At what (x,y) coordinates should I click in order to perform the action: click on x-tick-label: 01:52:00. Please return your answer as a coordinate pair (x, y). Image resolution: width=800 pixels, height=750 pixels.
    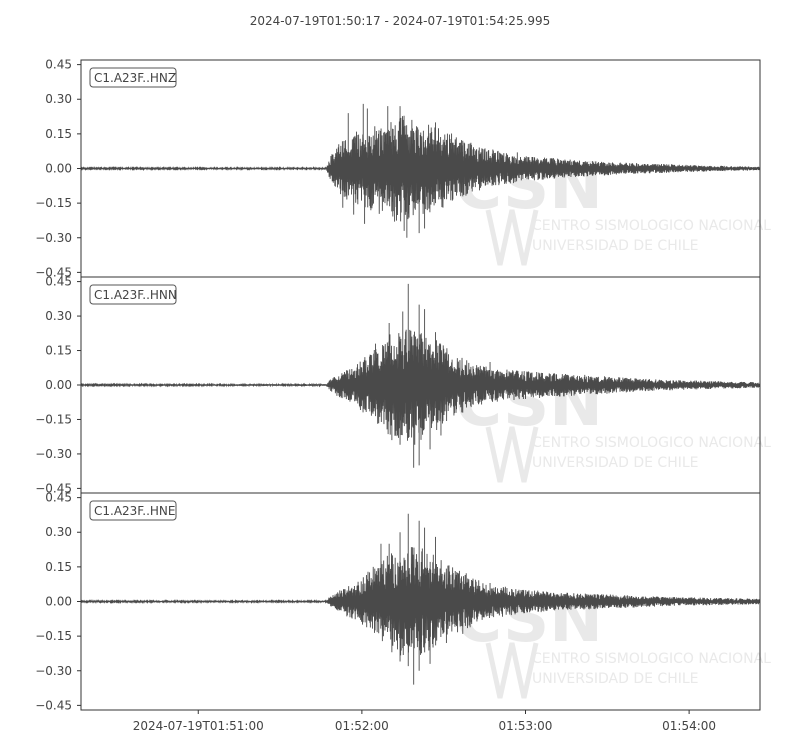
    Looking at the image, I should click on (362, 726).